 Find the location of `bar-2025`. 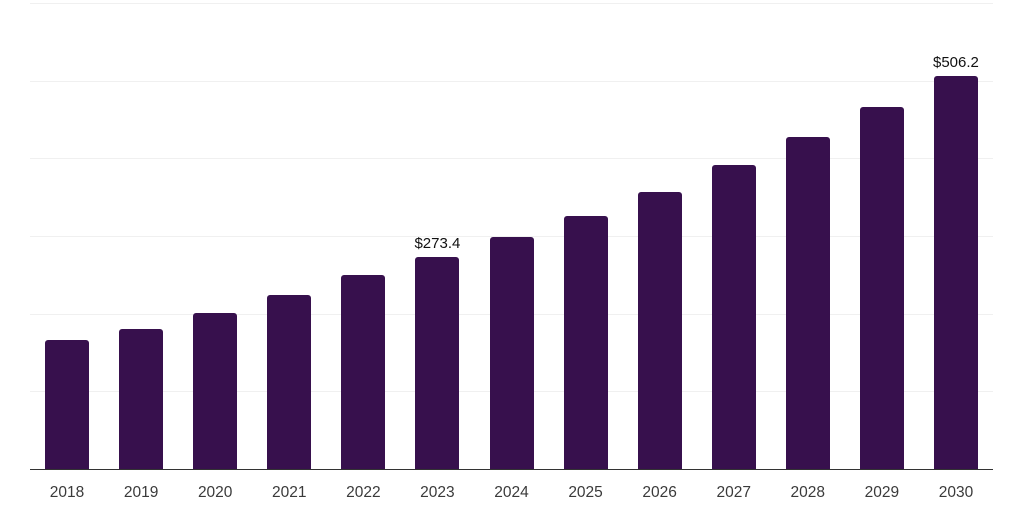

bar-2025 is located at coordinates (585, 342).